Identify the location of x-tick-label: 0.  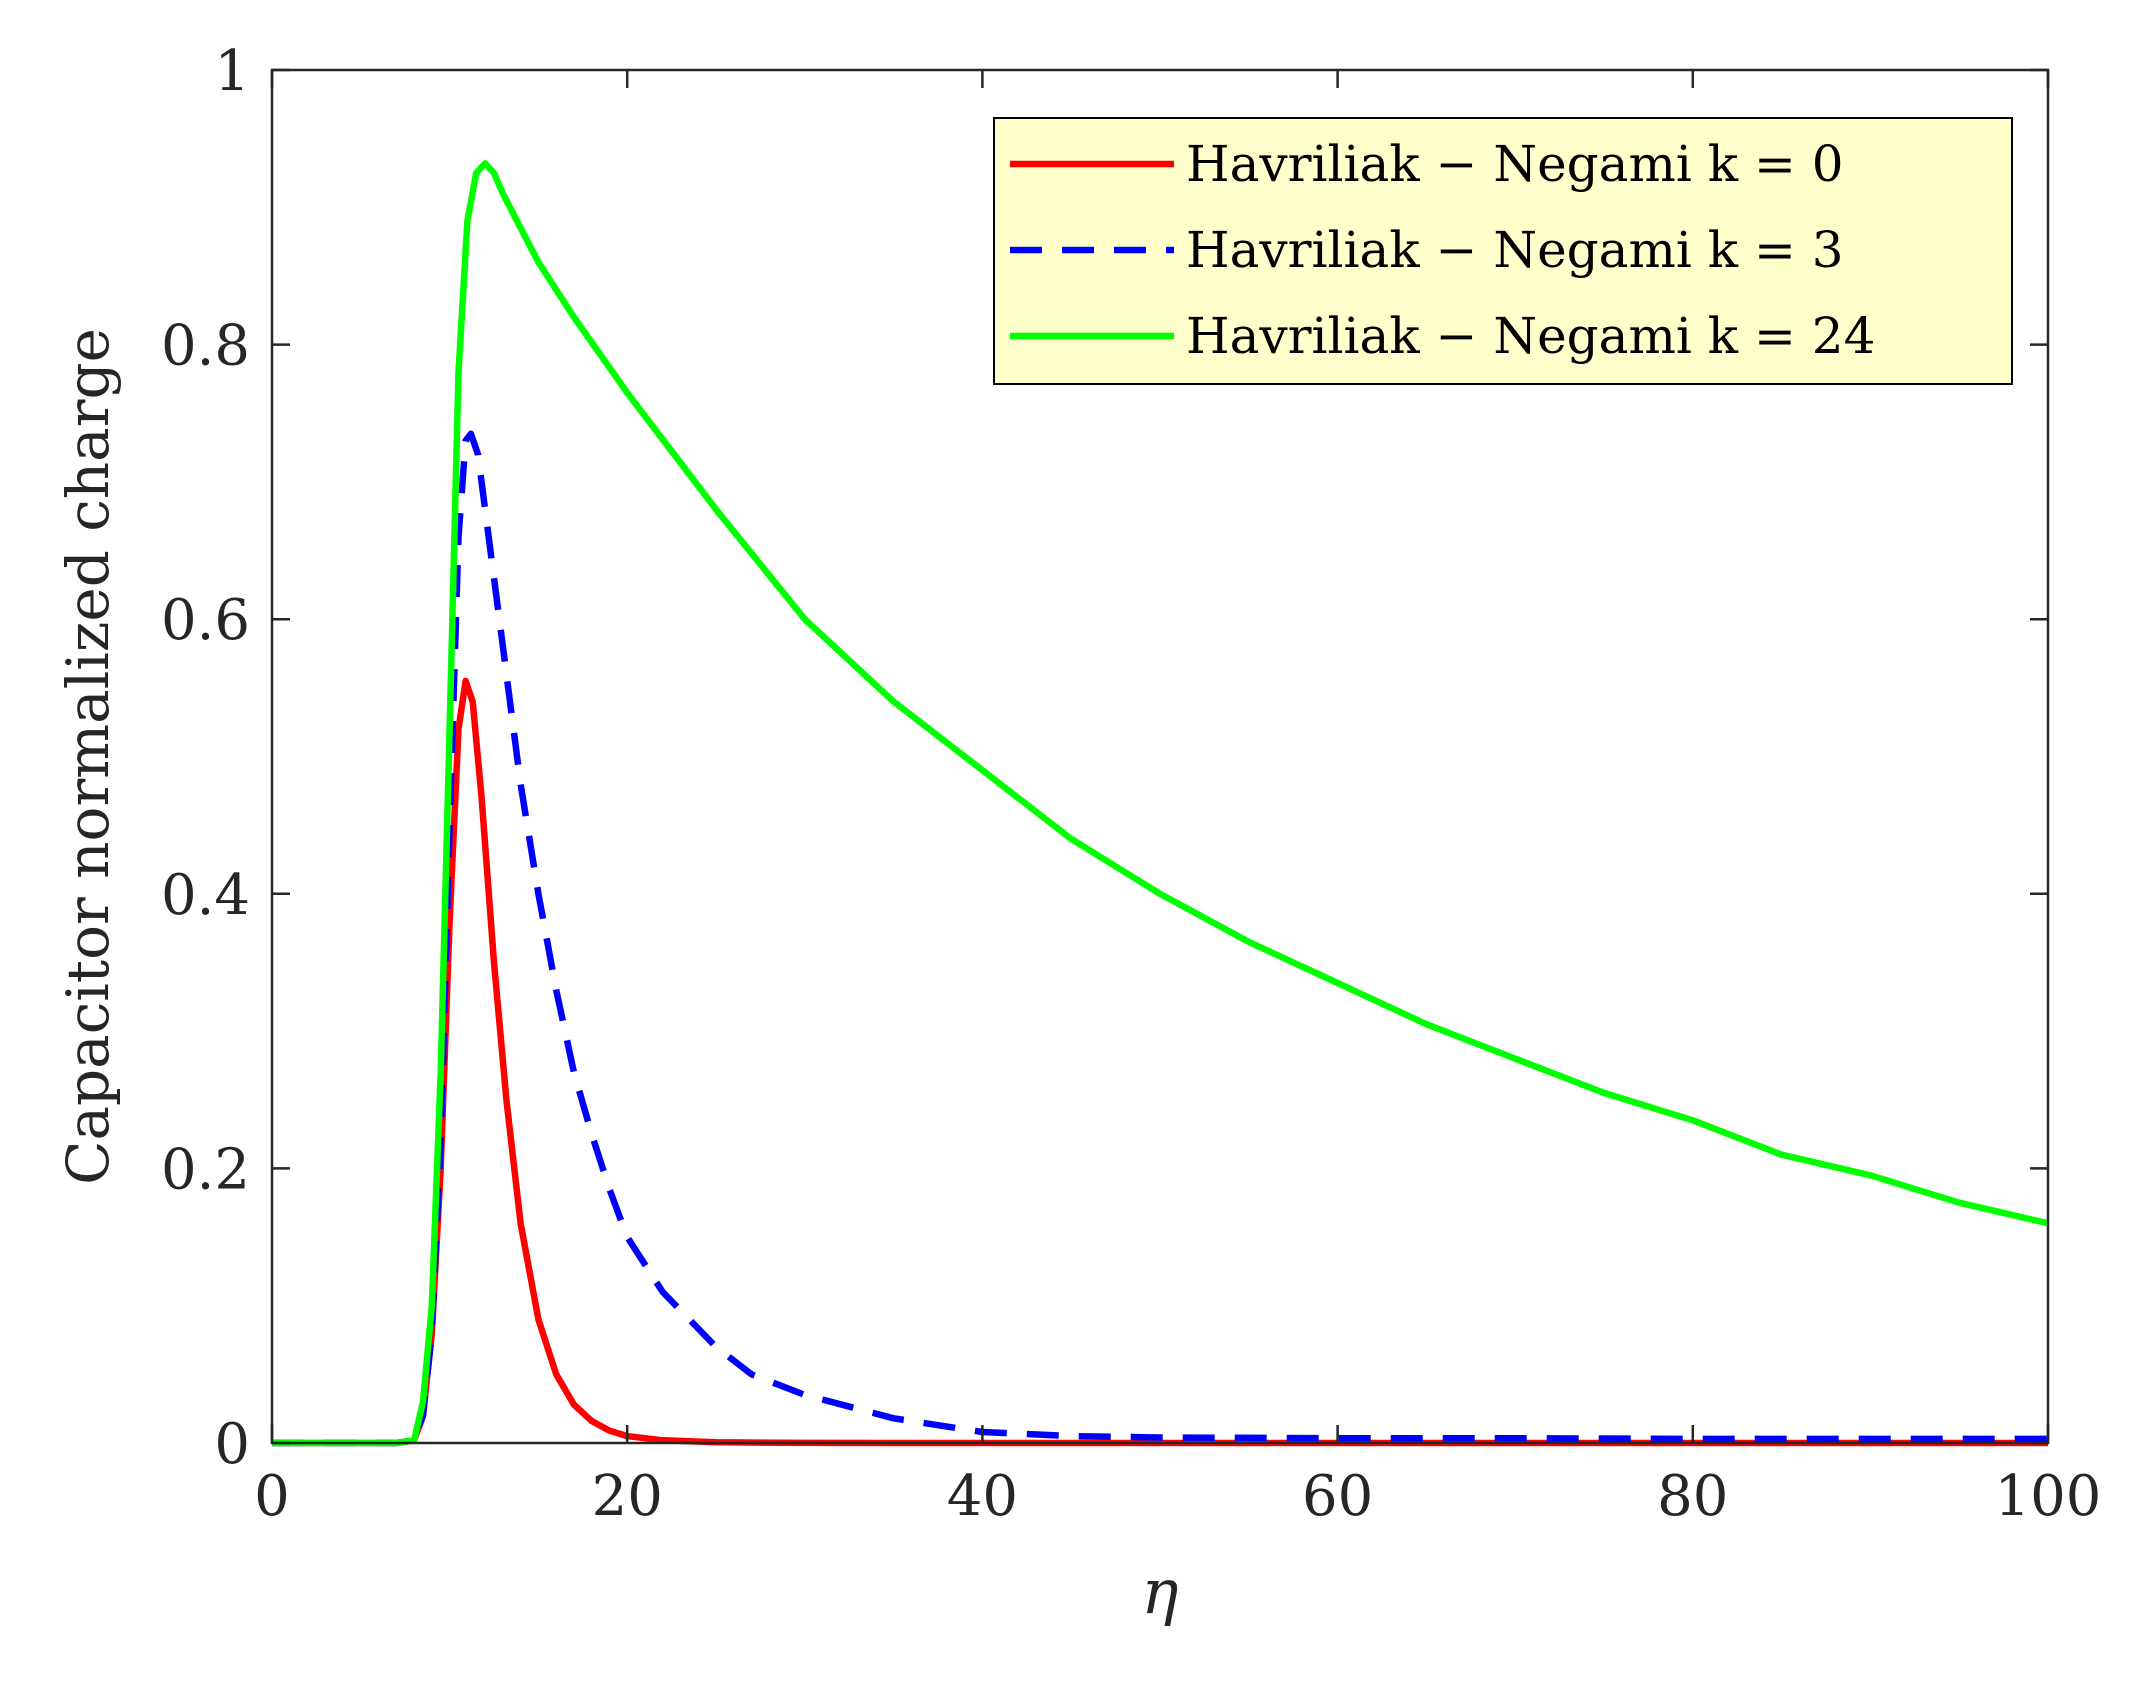
(272, 1496).